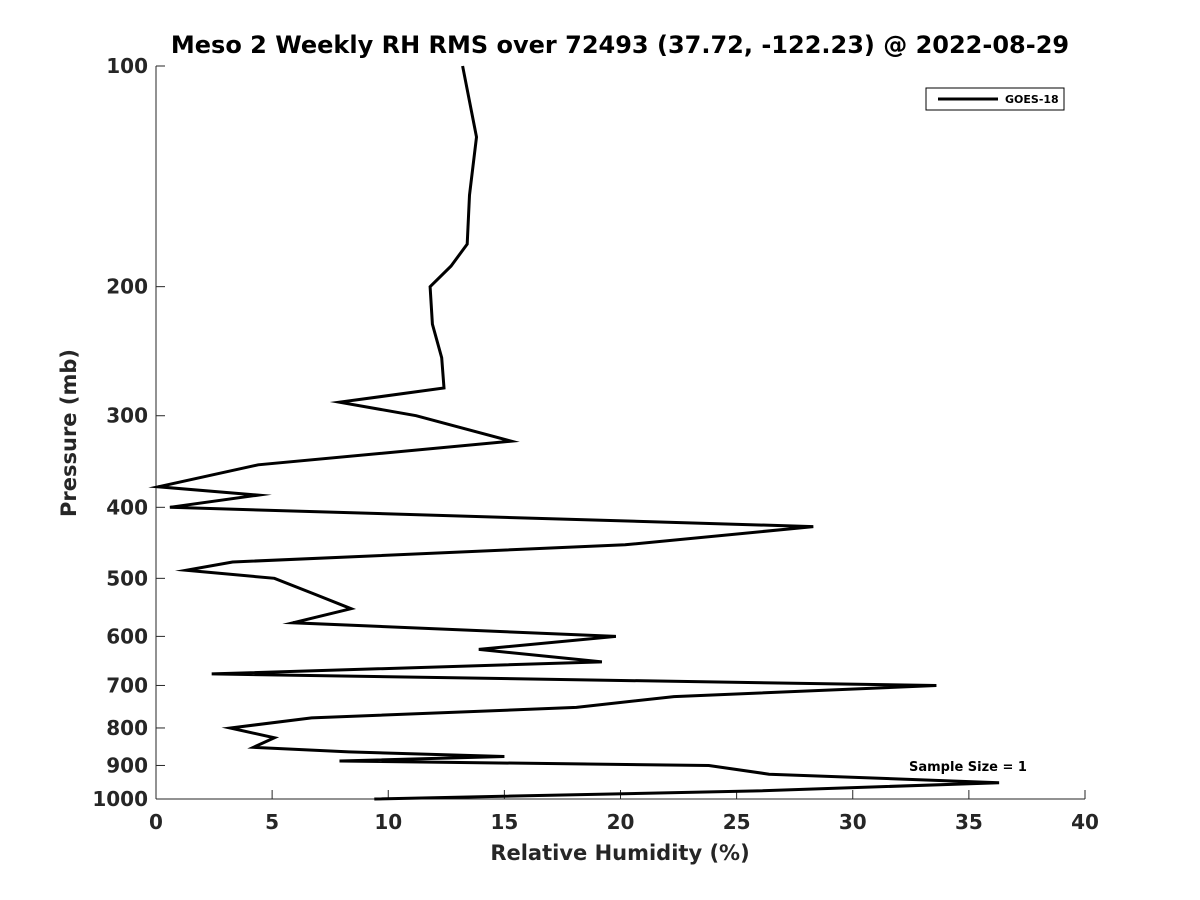  I want to click on sample-size-annotation: Sample Size = 1, so click(968, 767).